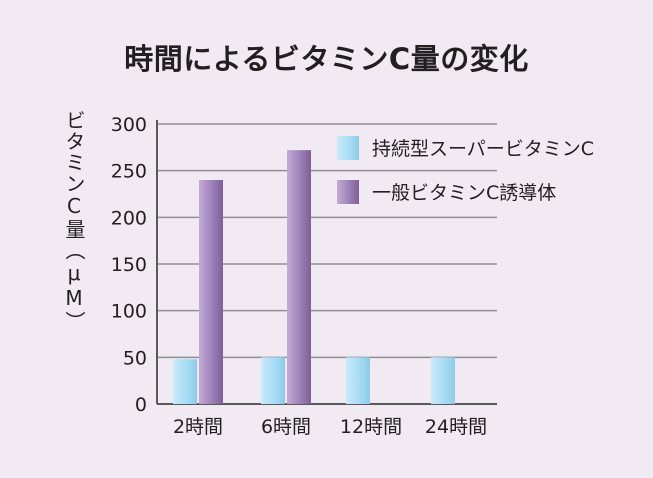  Describe the element at coordinates (135, 358) in the screenshot. I see `y-tick-label: 50` at that location.